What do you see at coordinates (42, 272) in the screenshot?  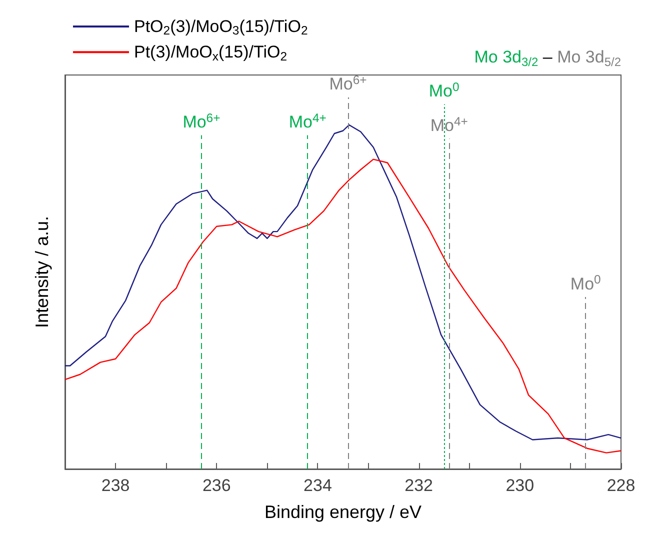 I see `y-axis-title: Intensity / a.u.` at bounding box center [42, 272].